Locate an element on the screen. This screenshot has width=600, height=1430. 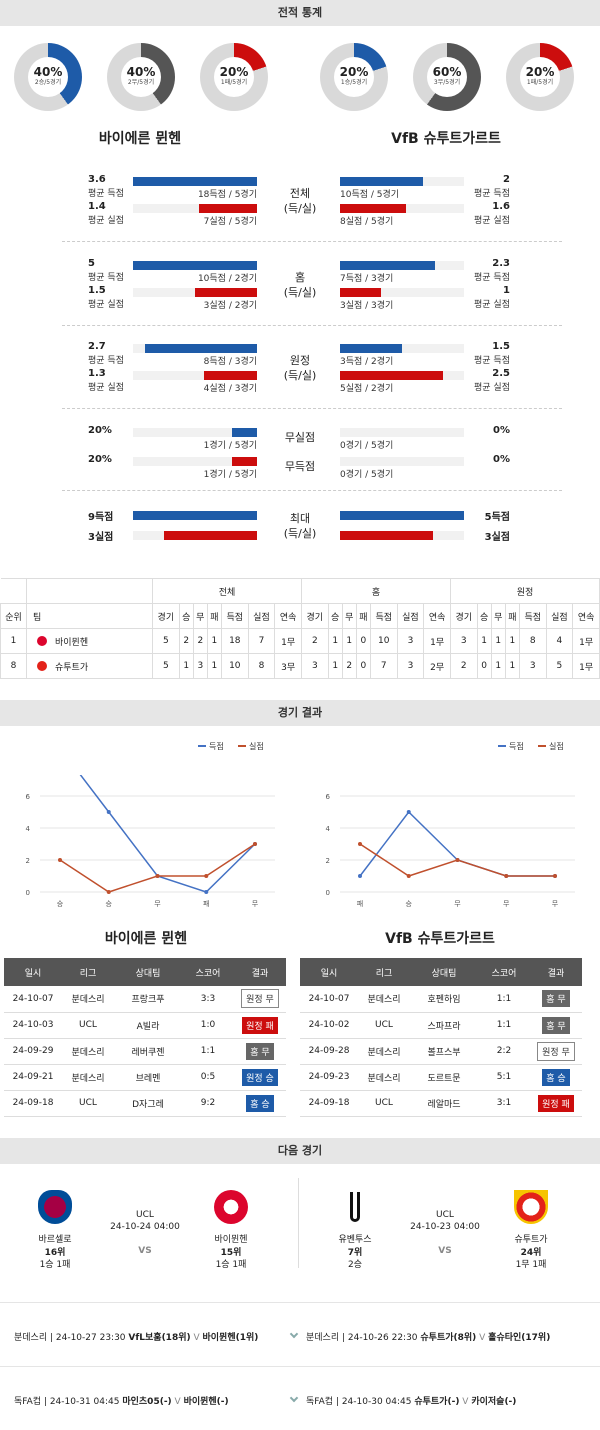
stat-group-center: 최대 (득/실) is located at coordinates (300, 526).